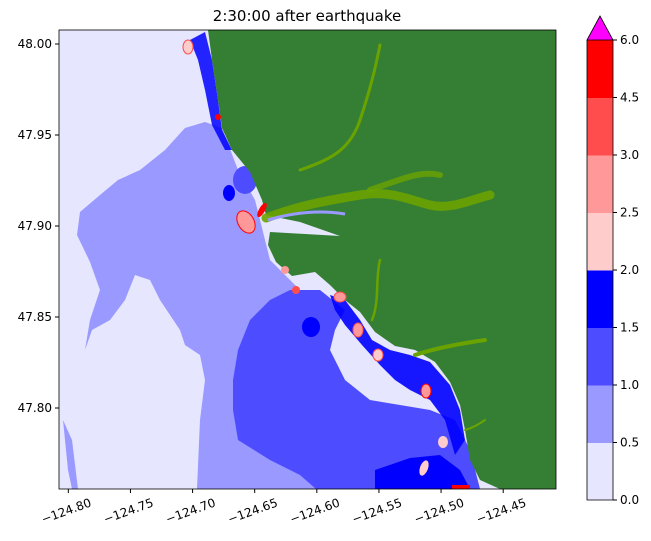 The image size is (651, 541). What do you see at coordinates (307, 16) in the screenshot?
I see `chart-title: 2:30:00 after earthquake` at bounding box center [307, 16].